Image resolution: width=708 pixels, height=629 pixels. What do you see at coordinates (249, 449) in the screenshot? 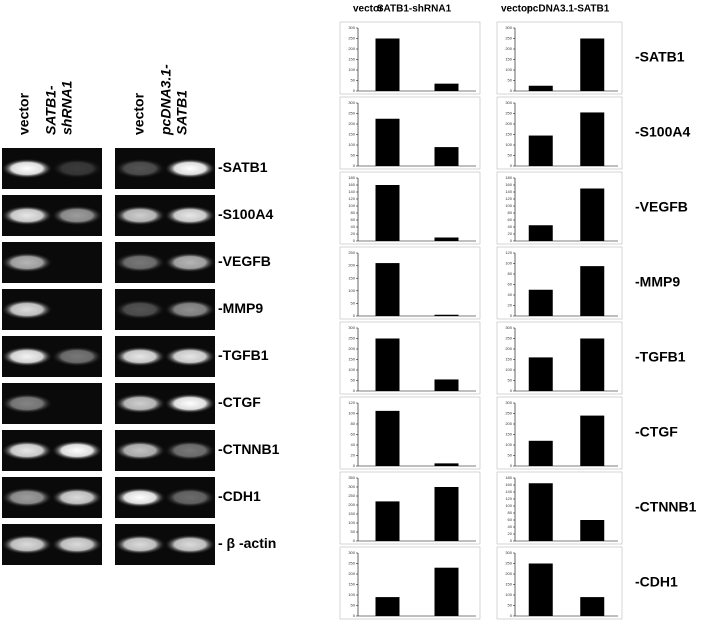
I see `gene-label: -CTNNB1` at bounding box center [249, 449].